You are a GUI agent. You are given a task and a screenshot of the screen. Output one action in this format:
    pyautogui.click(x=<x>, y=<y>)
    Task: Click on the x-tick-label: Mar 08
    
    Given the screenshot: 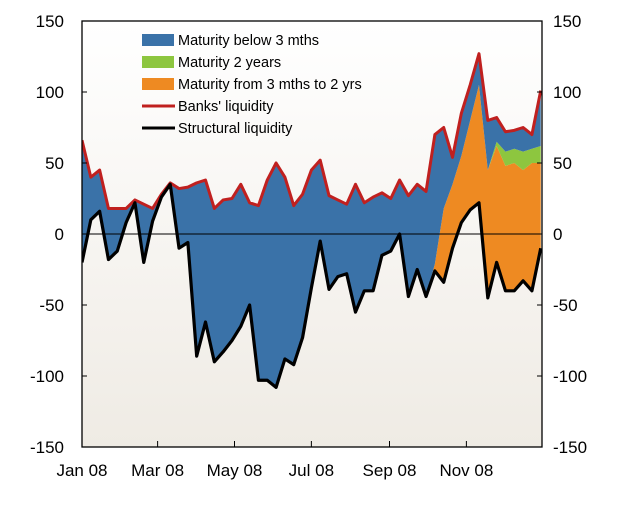 What is the action you would take?
    pyautogui.click(x=157, y=470)
    